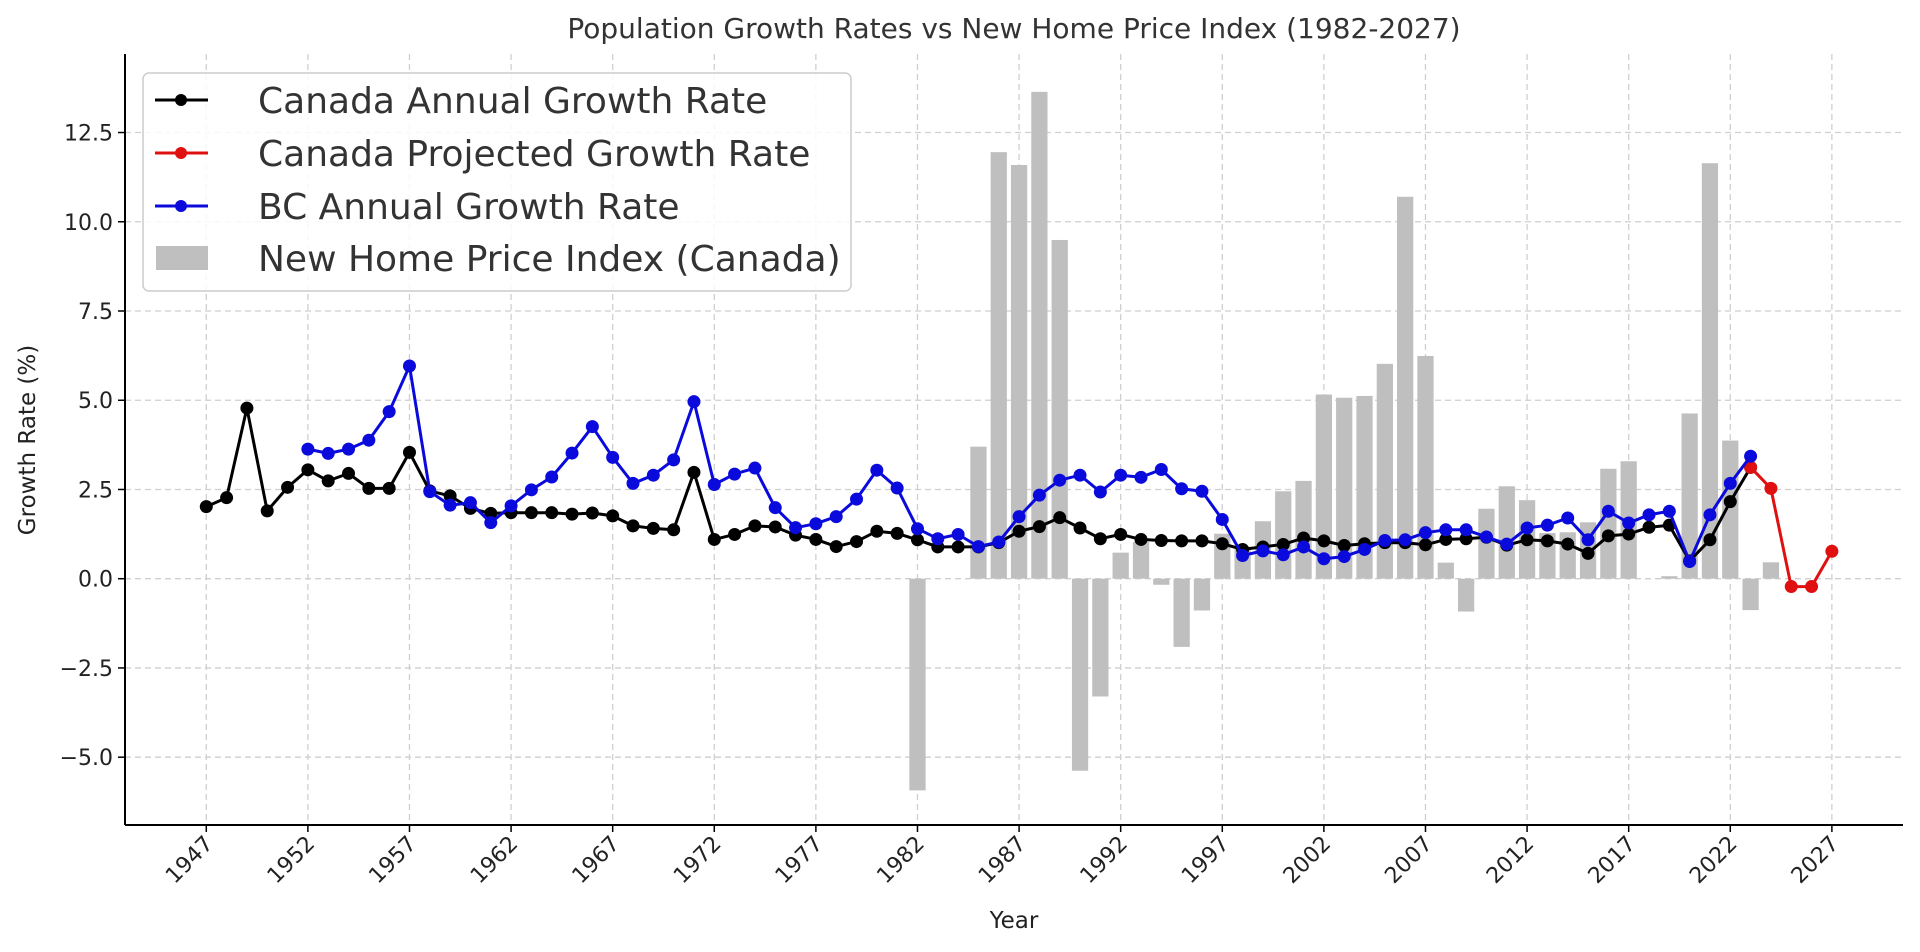 This screenshot has width=1920, height=952. What do you see at coordinates (549, 259) in the screenshot?
I see `legend-label: New Home Price Index (Canada)` at bounding box center [549, 259].